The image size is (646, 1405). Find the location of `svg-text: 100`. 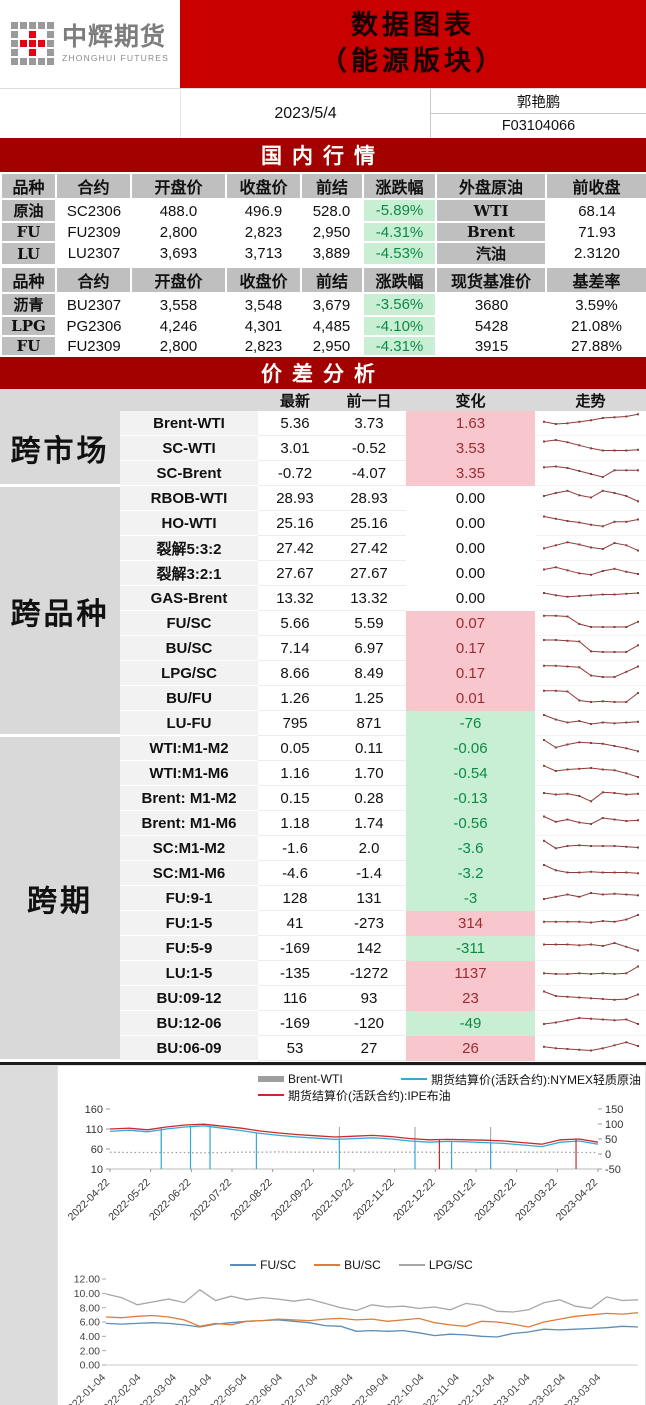

svg-text: 100 is located at coordinates (614, 1125).